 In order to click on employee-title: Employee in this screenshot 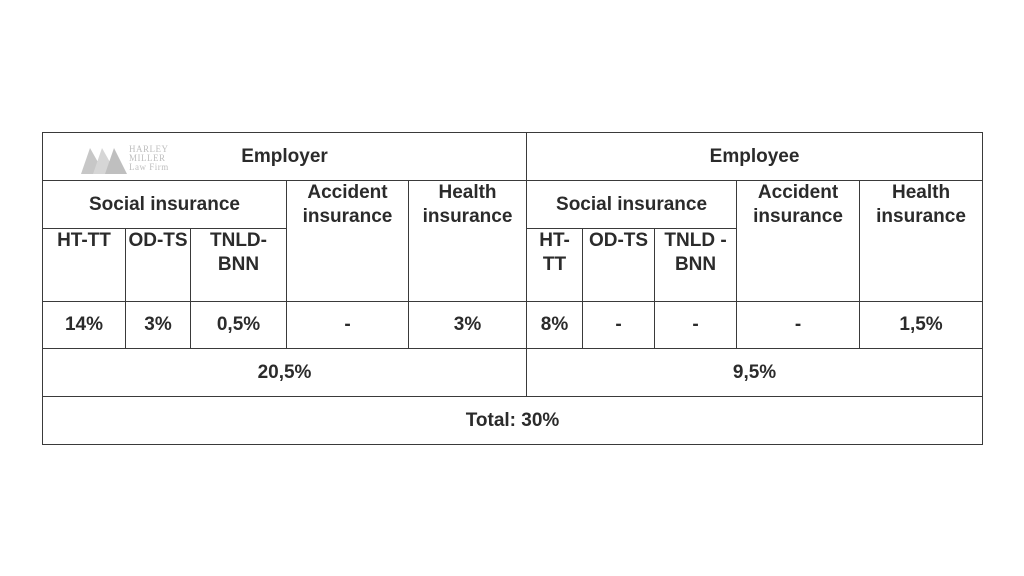, I will do `click(754, 156)`.